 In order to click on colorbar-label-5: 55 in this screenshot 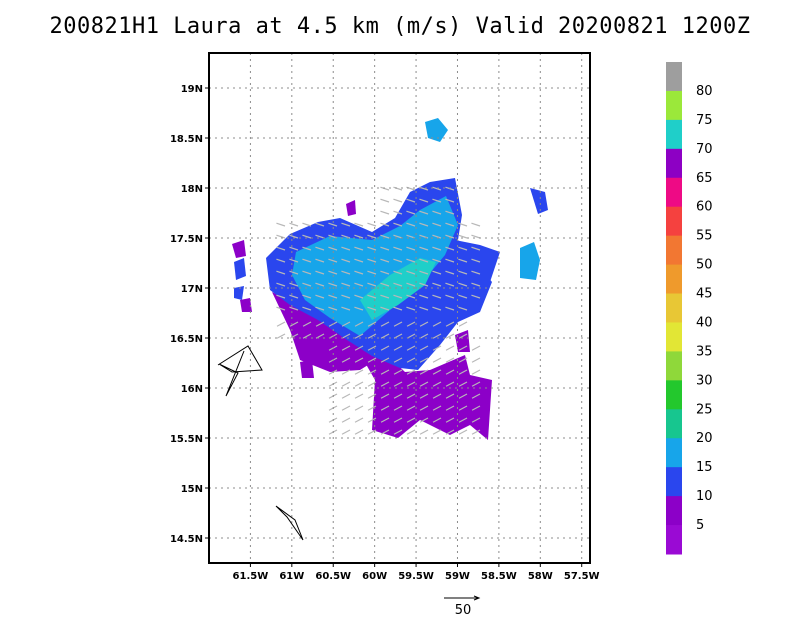, I will do `click(704, 236)`.